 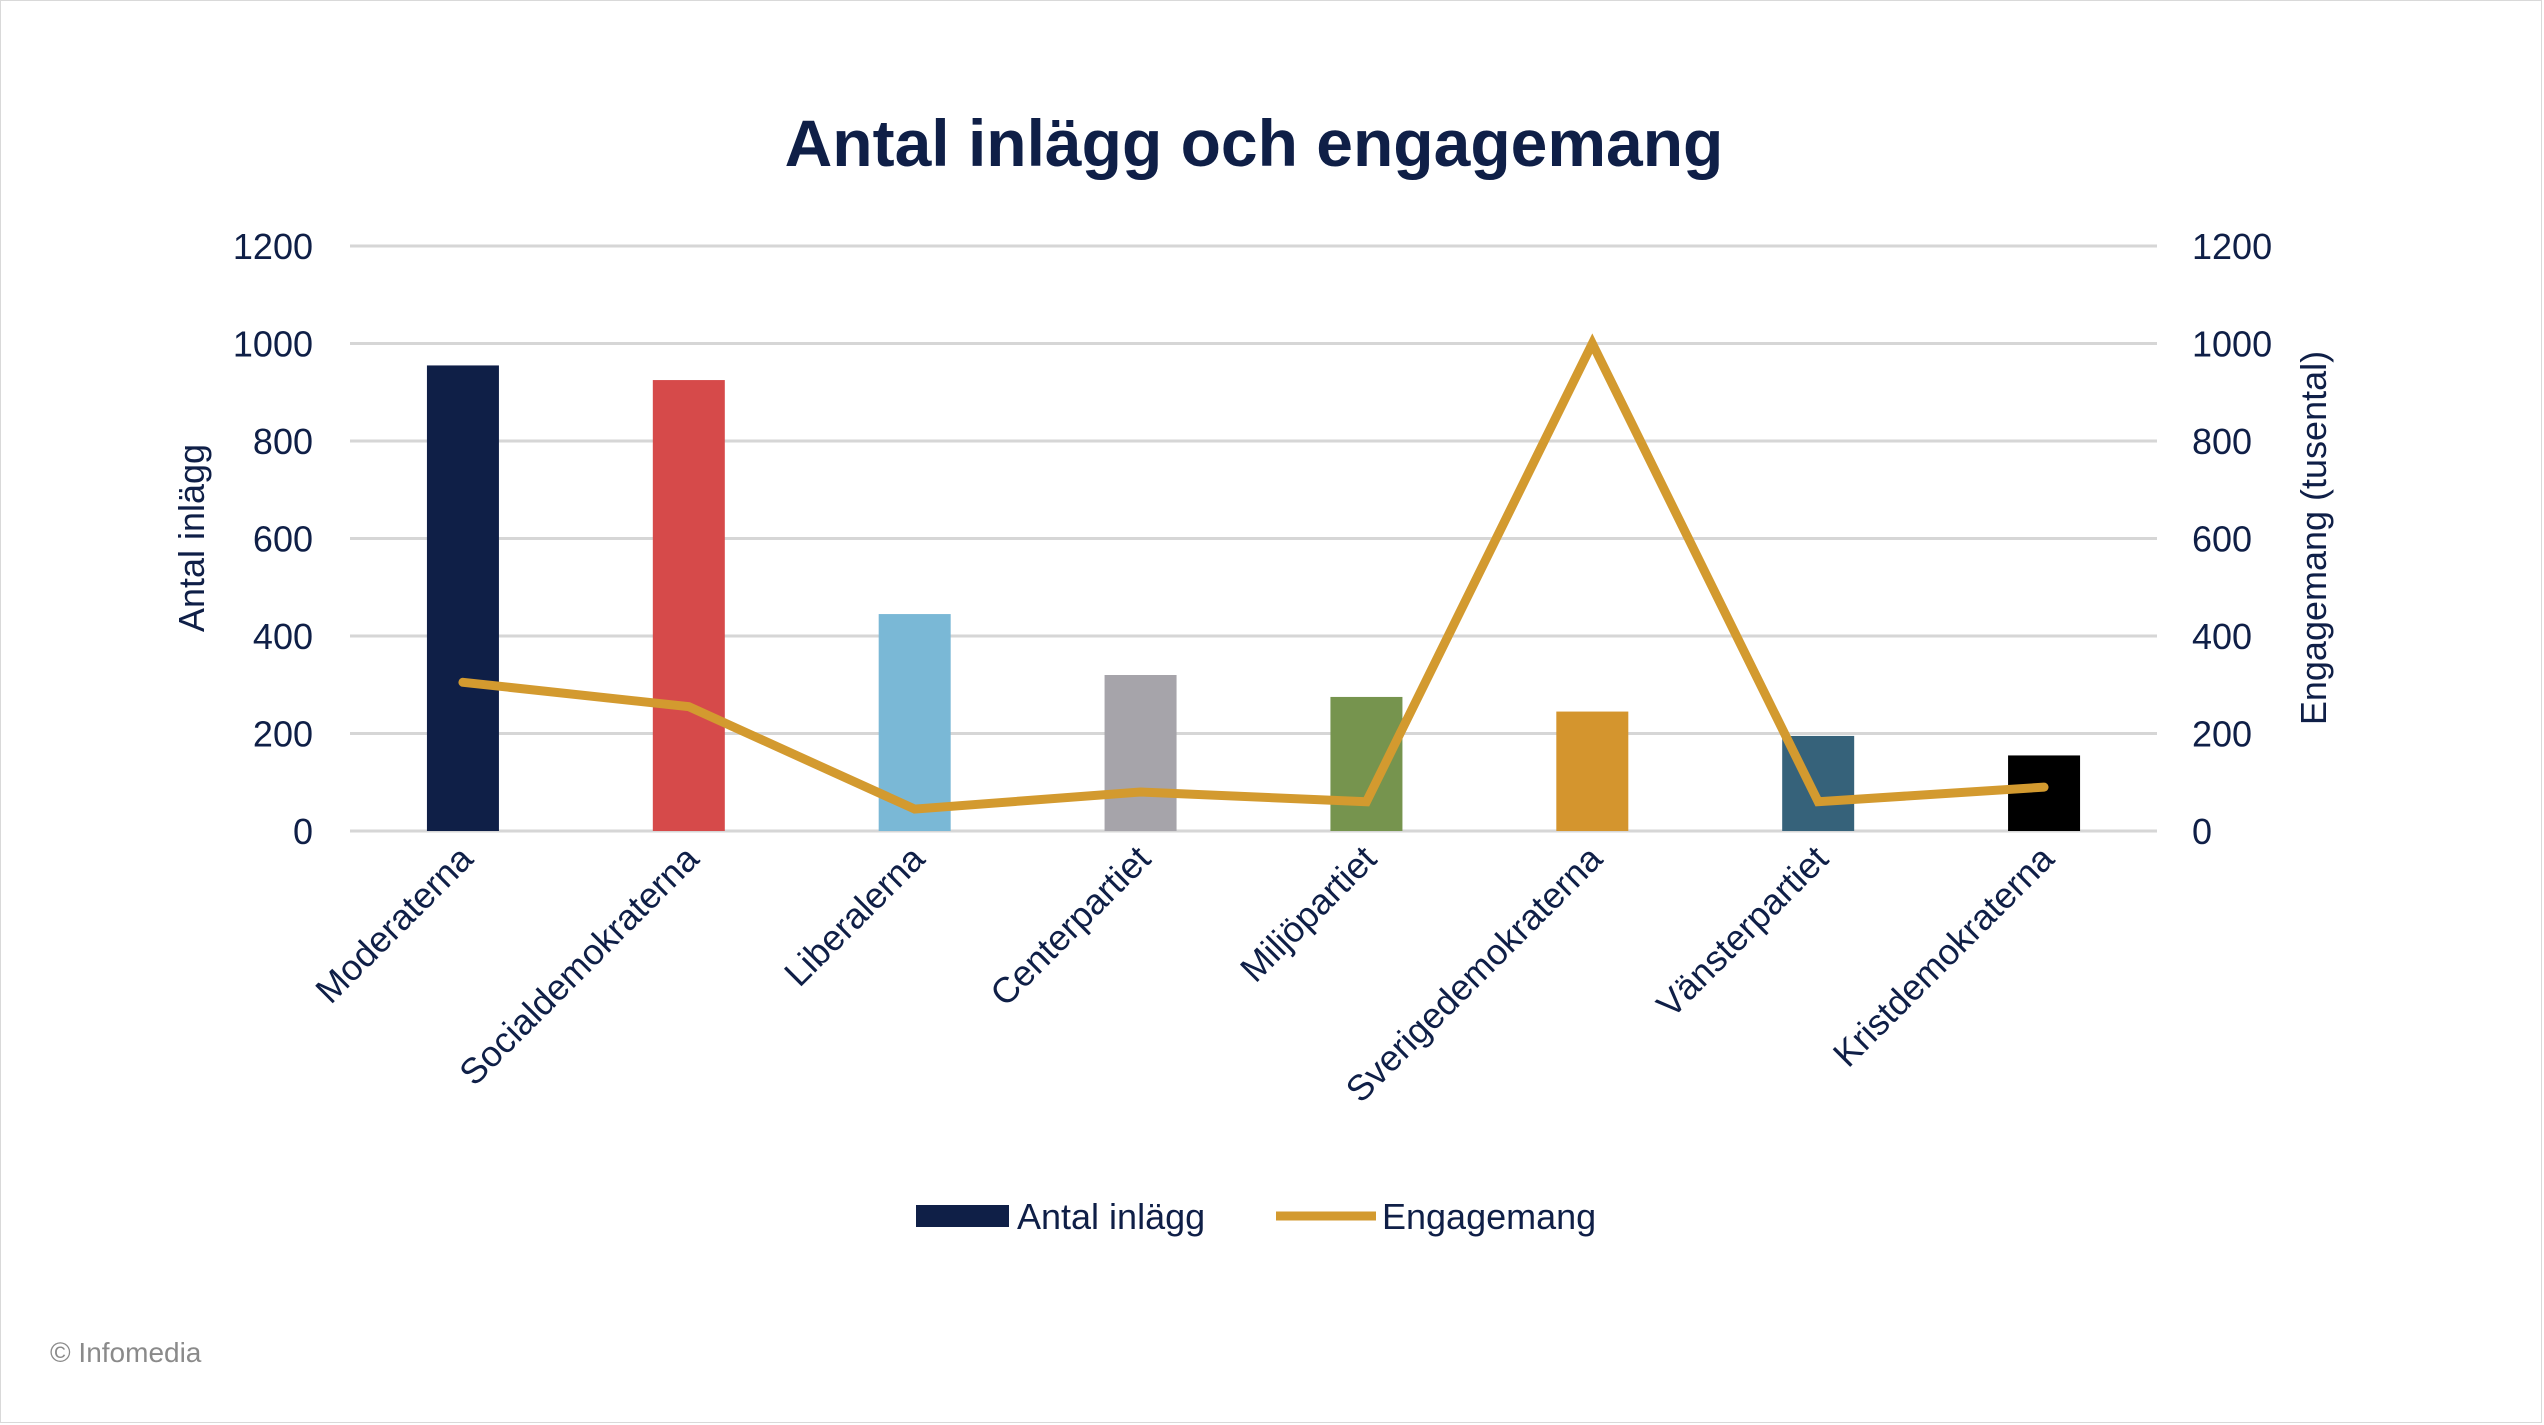 I want to click on y-axis-left-title: Antal inlägg, so click(x=191, y=538).